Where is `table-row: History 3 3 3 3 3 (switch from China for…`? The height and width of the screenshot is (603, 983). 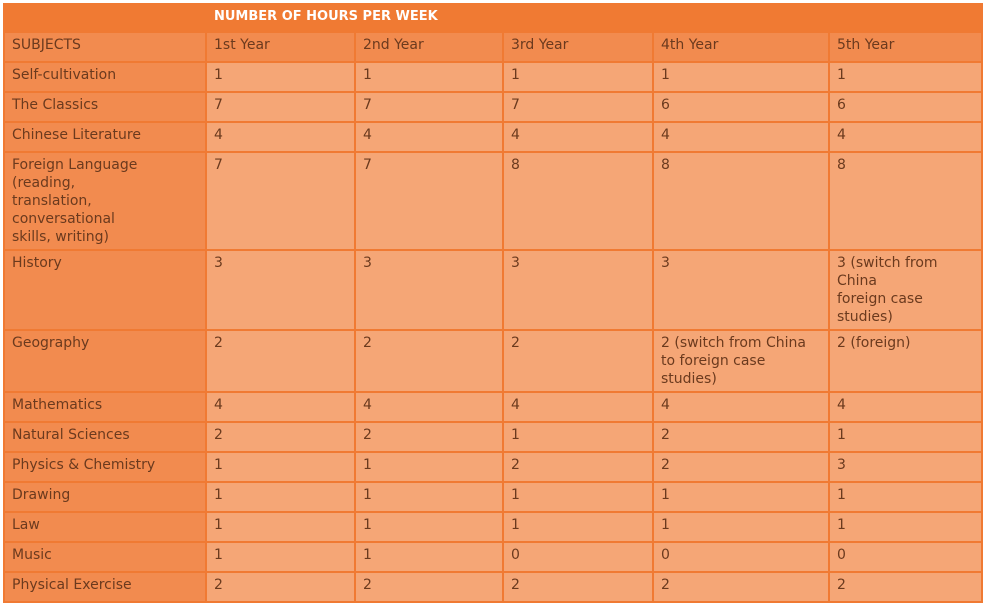 table-row: History 3 3 3 3 3 (switch from China for… is located at coordinates (493, 290).